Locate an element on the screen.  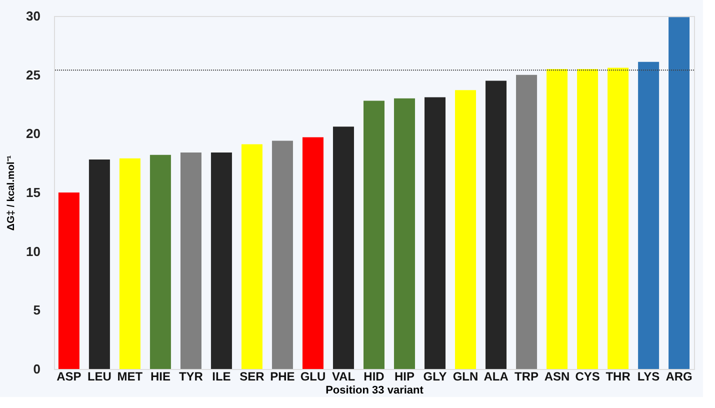
y-tick-label: 20 is located at coordinates (33, 134).